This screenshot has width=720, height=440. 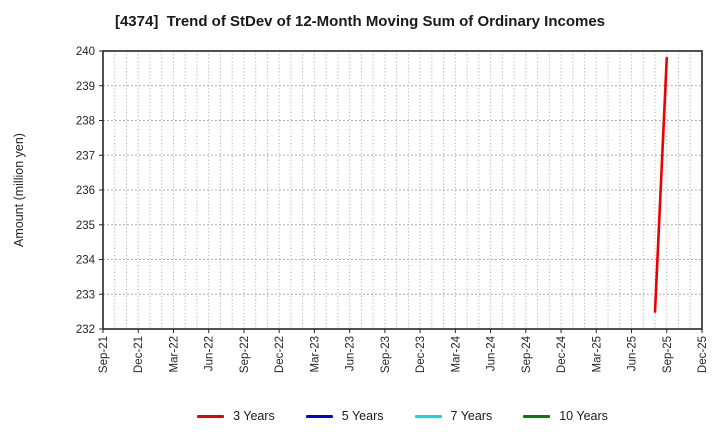 What do you see at coordinates (85, 330) in the screenshot?
I see `y-tick-label: 232` at bounding box center [85, 330].